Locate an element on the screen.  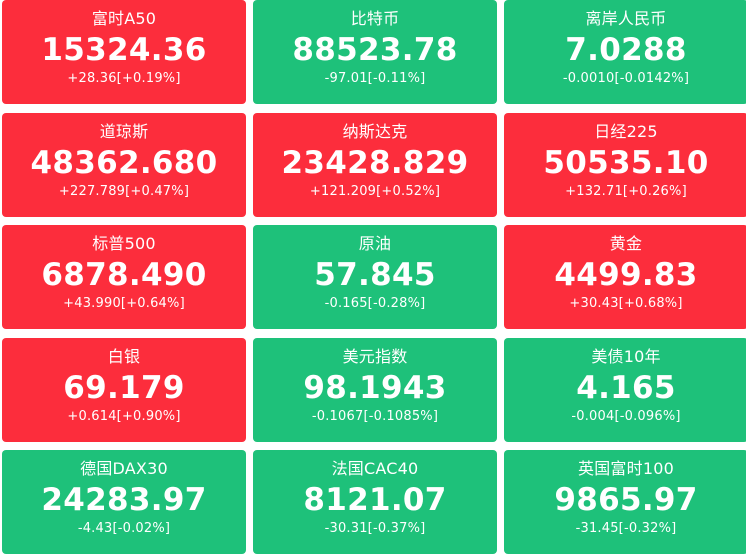
quote-price: 4499.83 is located at coordinates (626, 275).